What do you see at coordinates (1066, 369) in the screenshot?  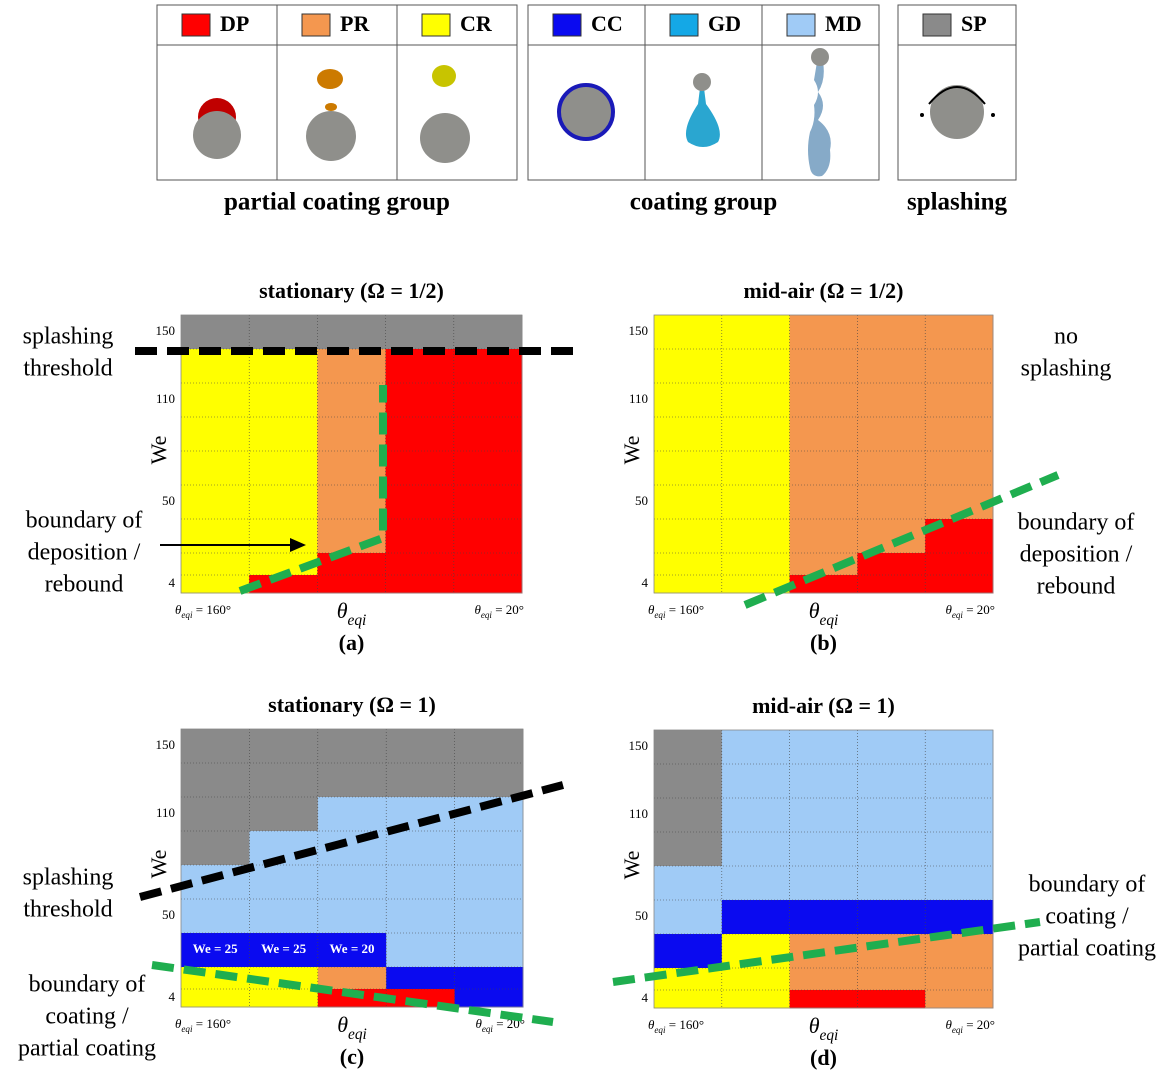 I see `annotation: splashing` at bounding box center [1066, 369].